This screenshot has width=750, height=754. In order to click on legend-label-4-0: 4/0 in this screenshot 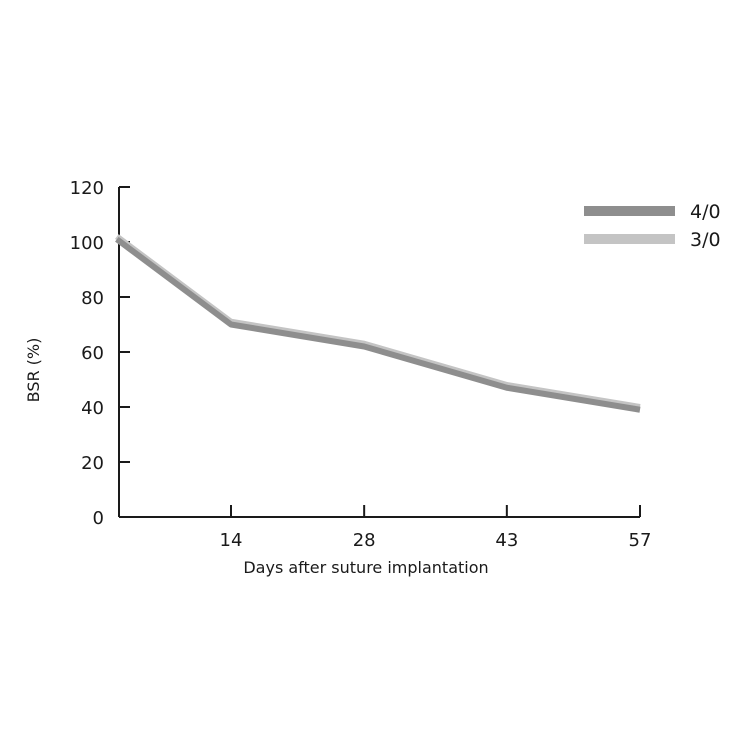, I will do `click(705, 212)`.